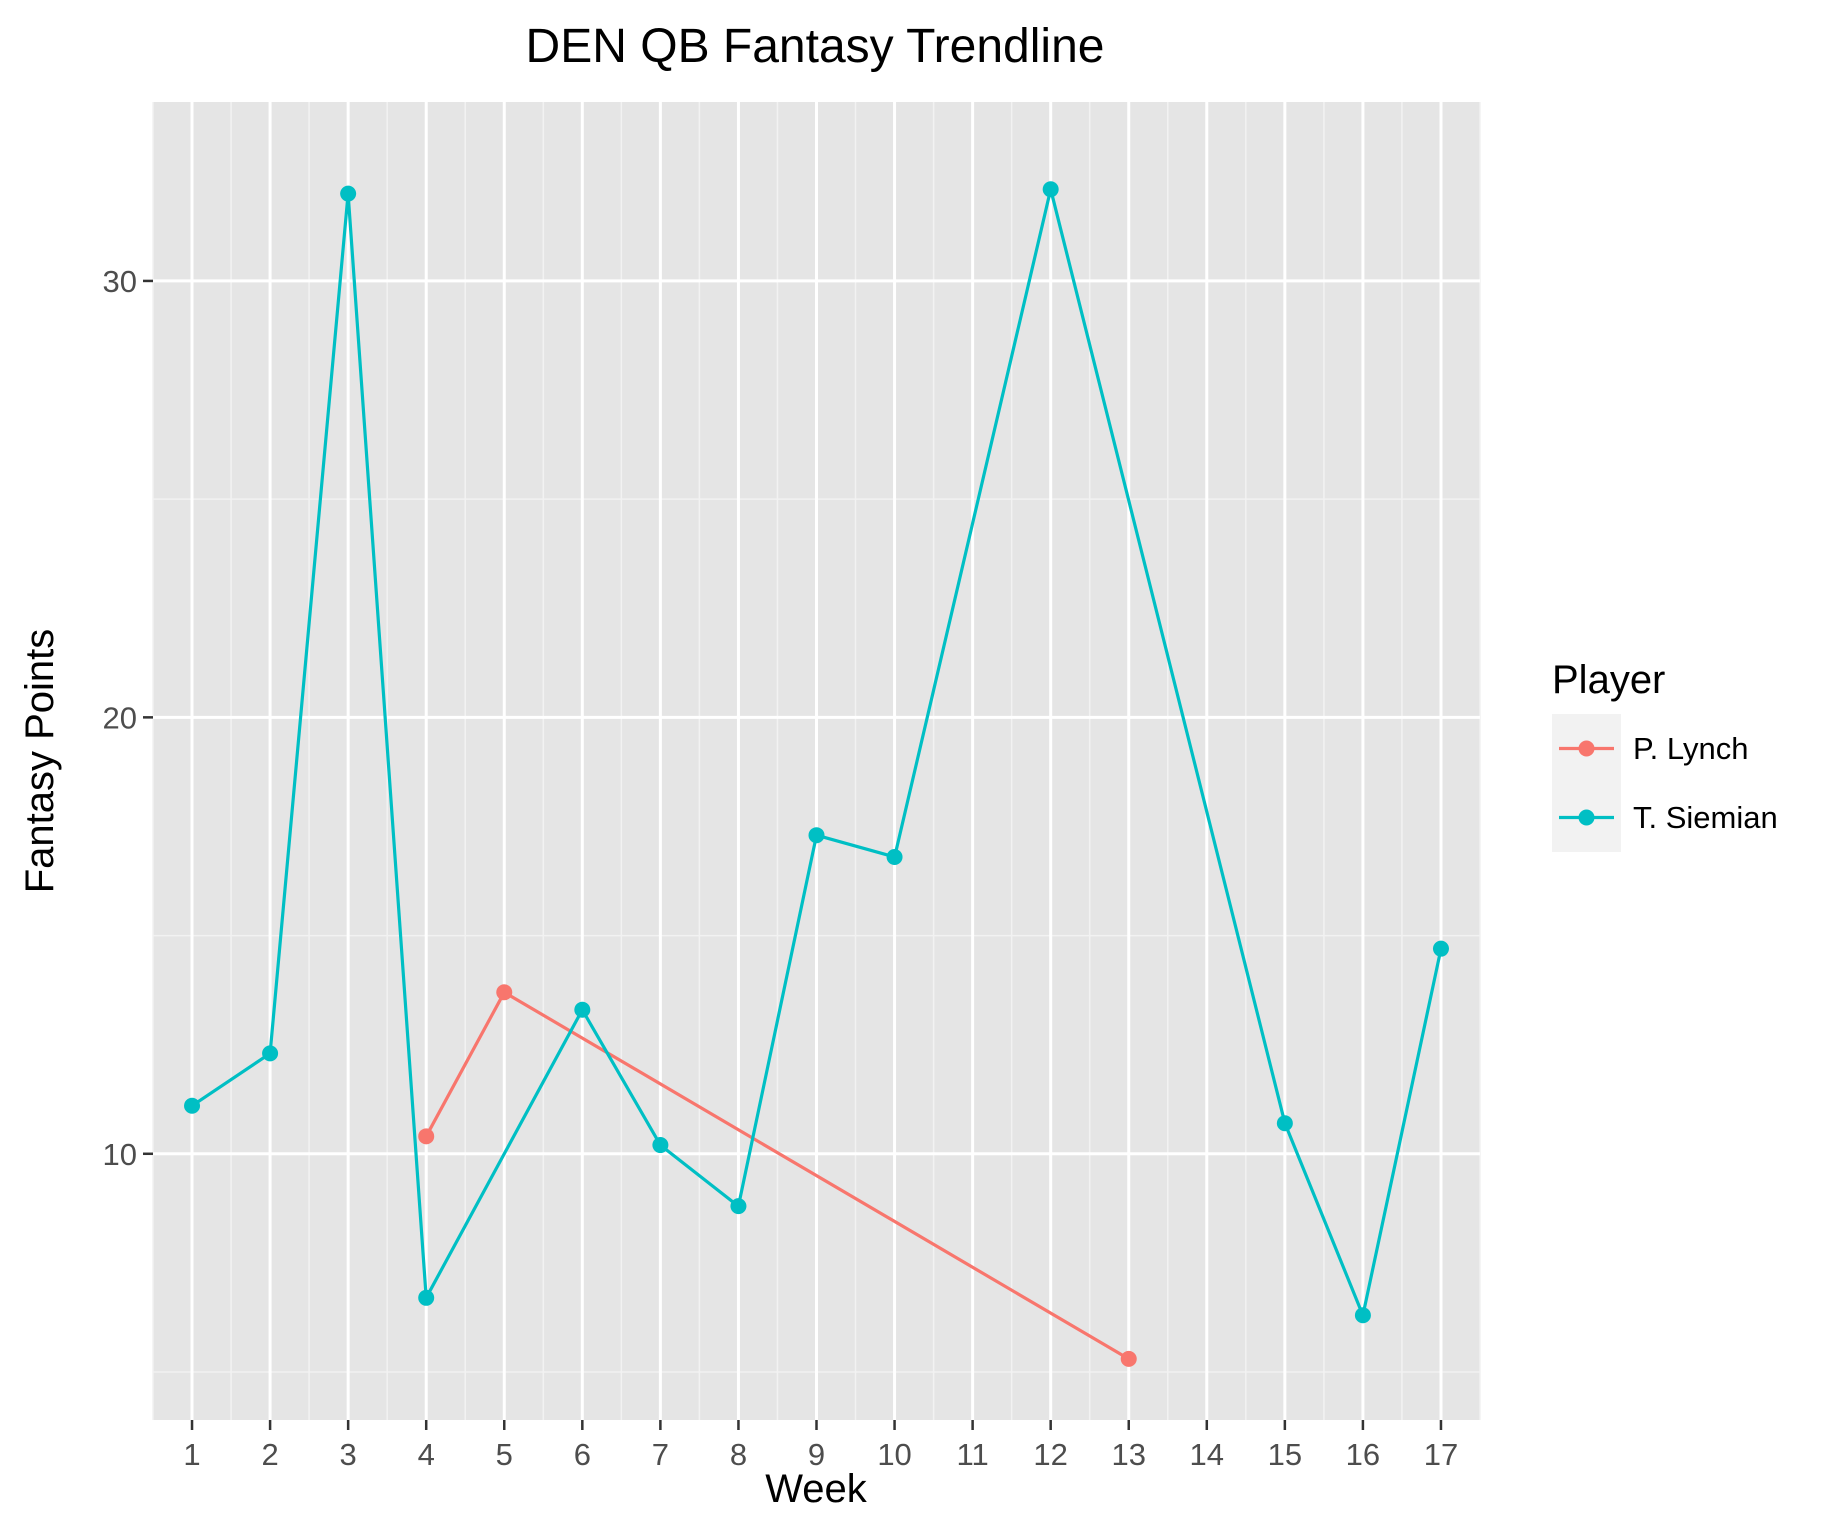  I want to click on x-tick-label: 16, so click(1363, 1454).